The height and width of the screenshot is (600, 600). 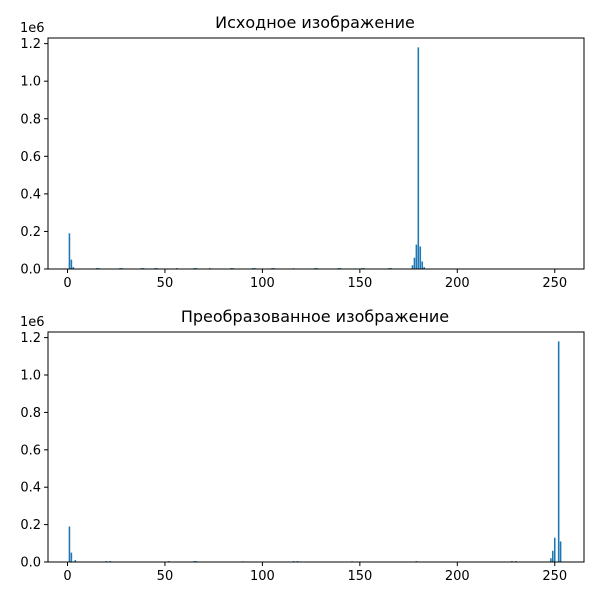 What do you see at coordinates (32, 322) in the screenshot?
I see `y-scale-label-transformed: 1e6` at bounding box center [32, 322].